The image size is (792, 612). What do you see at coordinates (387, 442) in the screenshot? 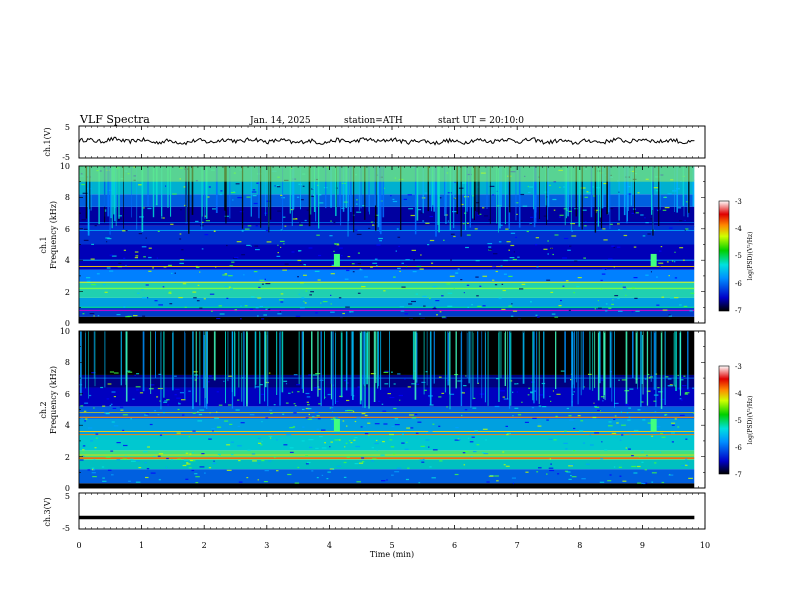
I see `ch2-spec-band` at bounding box center [387, 442].